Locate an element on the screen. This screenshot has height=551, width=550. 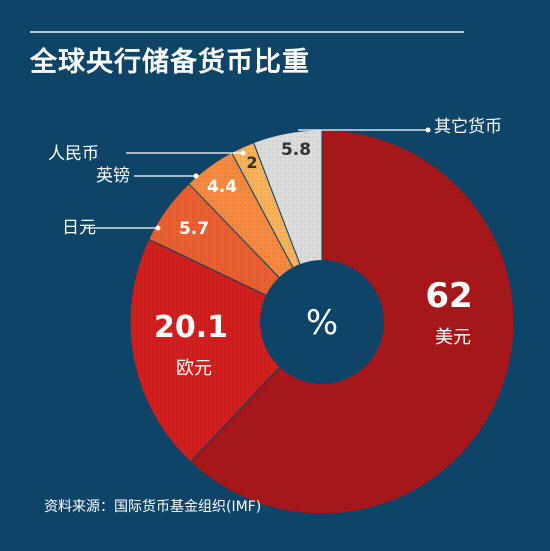
title-rule is located at coordinates (247, 32).